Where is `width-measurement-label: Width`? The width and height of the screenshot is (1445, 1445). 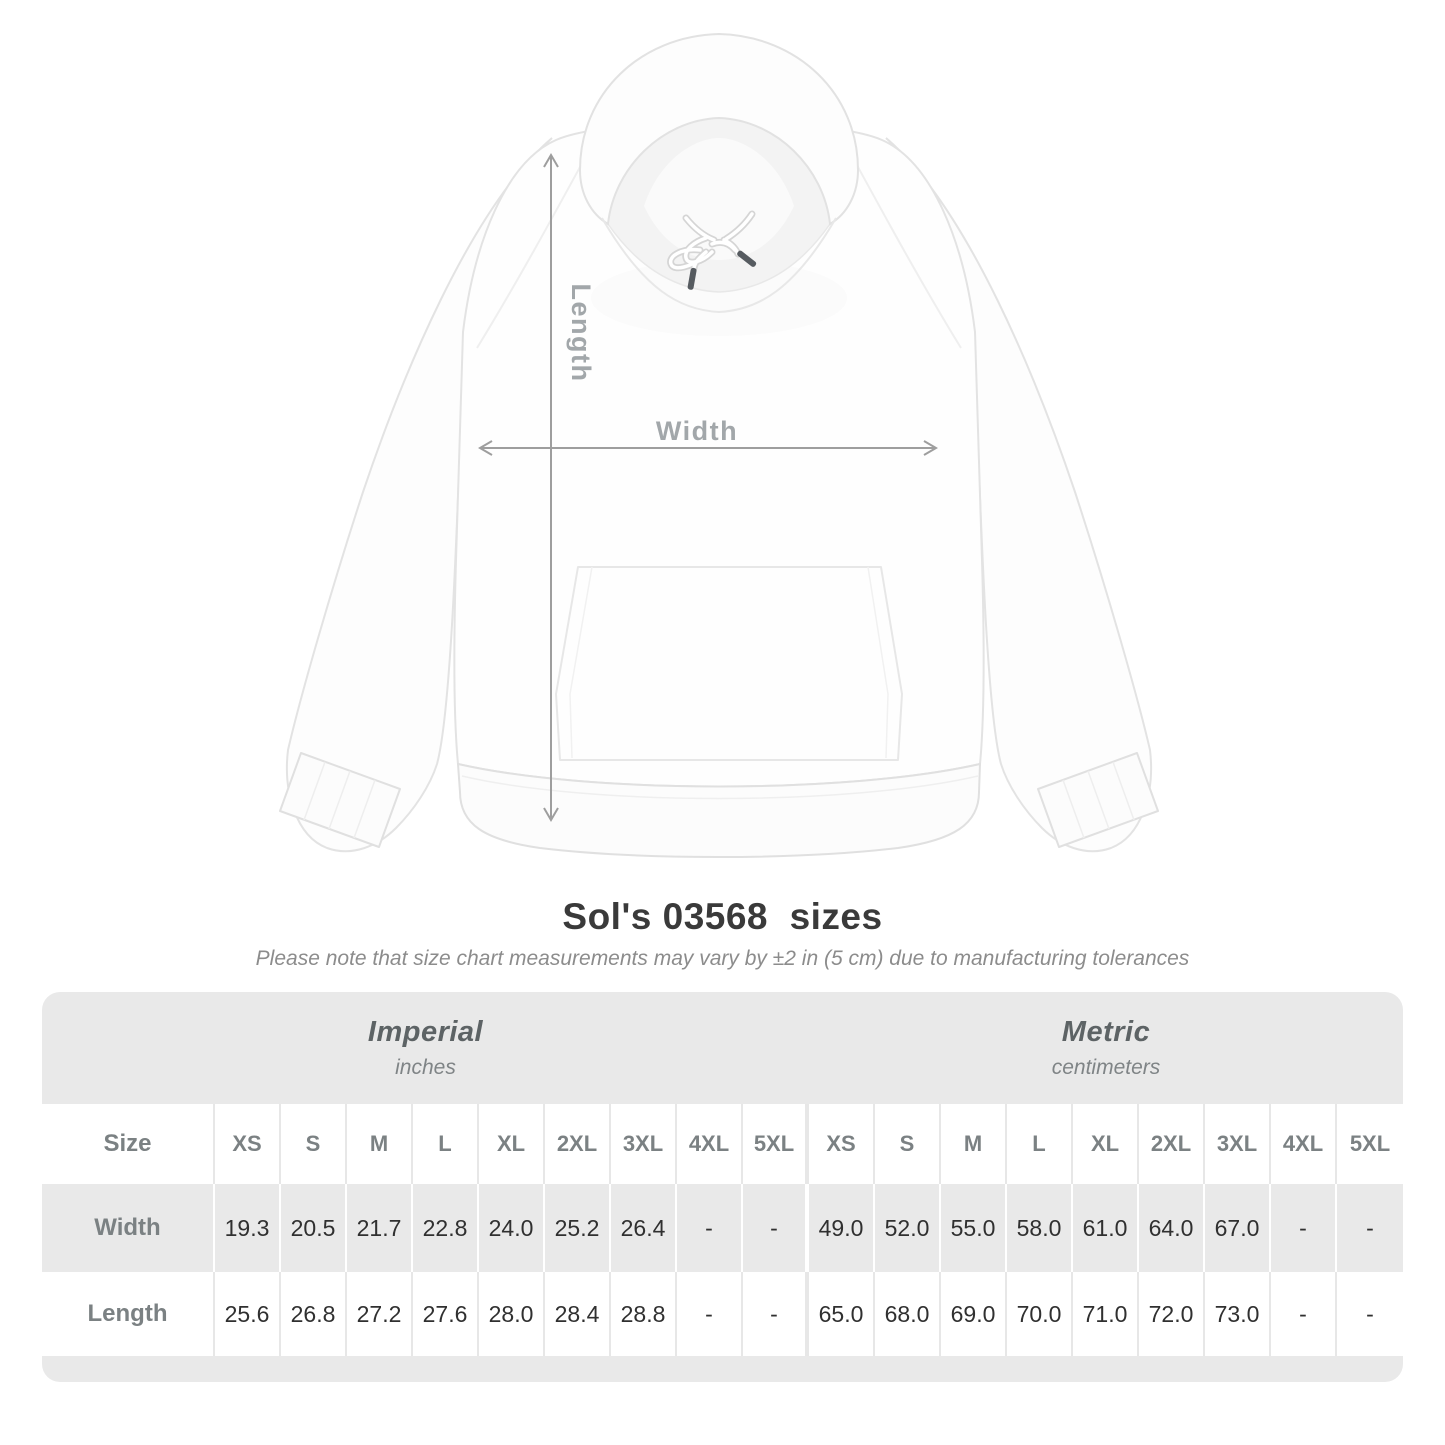 width-measurement-label: Width is located at coordinates (697, 431).